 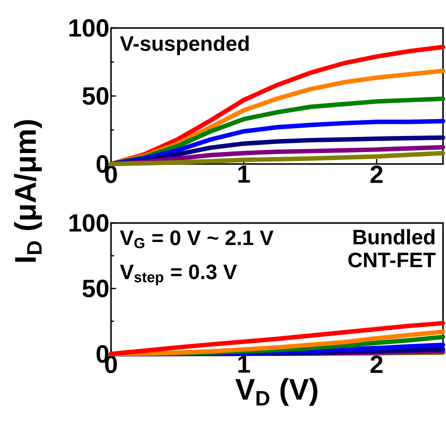 What do you see at coordinates (184, 46) in the screenshot?
I see `annotation: V-suspended` at bounding box center [184, 46].